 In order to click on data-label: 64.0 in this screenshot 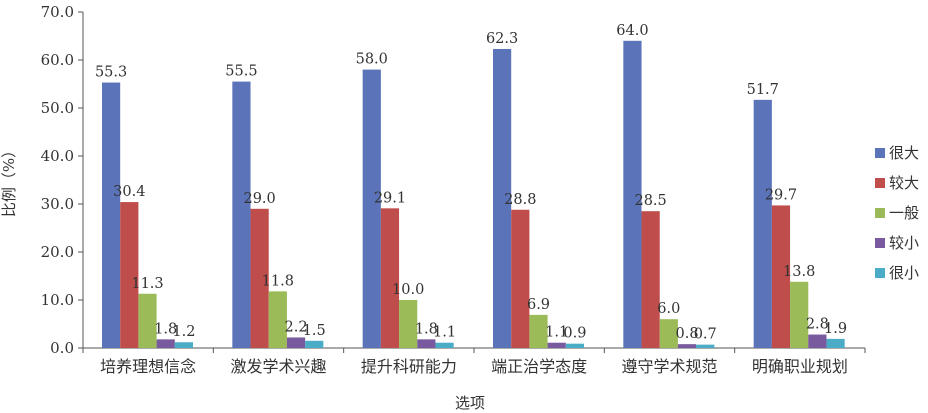, I will do `click(632, 31)`.